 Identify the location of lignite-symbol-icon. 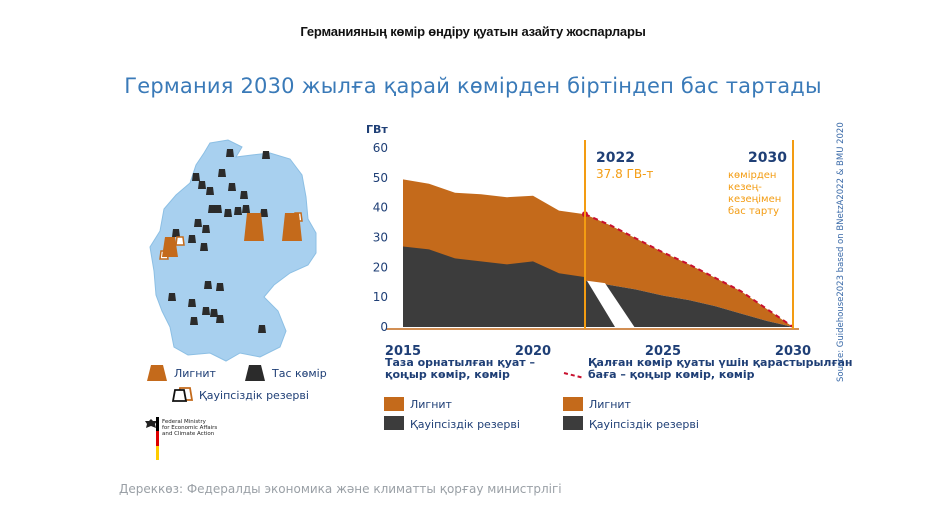
(157, 373).